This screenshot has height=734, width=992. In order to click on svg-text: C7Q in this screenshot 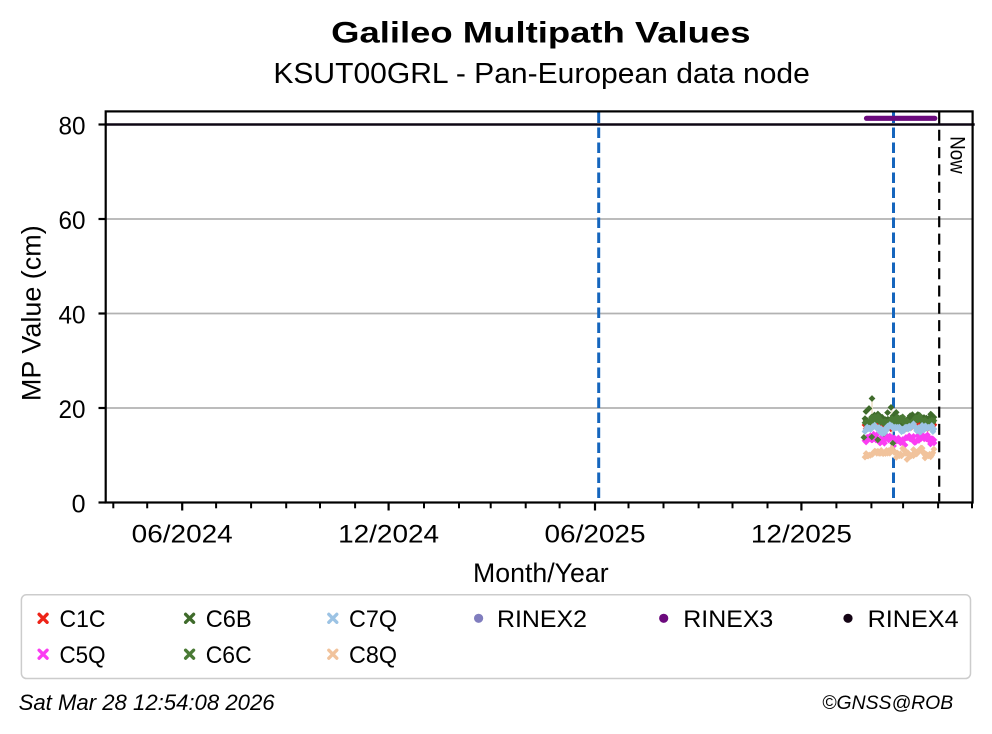, I will do `click(373, 619)`.